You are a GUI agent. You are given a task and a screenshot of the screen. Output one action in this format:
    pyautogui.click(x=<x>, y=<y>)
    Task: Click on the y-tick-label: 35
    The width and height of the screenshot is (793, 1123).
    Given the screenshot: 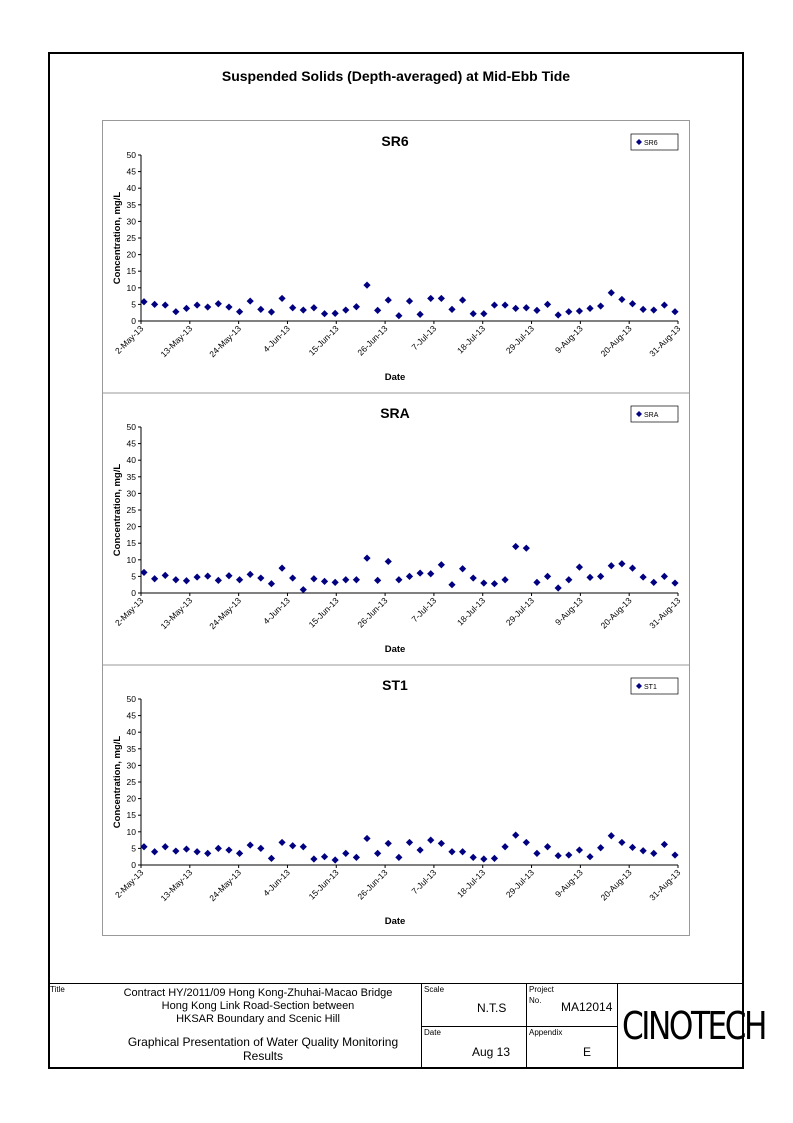 What is the action you would take?
    pyautogui.click(x=132, y=749)
    